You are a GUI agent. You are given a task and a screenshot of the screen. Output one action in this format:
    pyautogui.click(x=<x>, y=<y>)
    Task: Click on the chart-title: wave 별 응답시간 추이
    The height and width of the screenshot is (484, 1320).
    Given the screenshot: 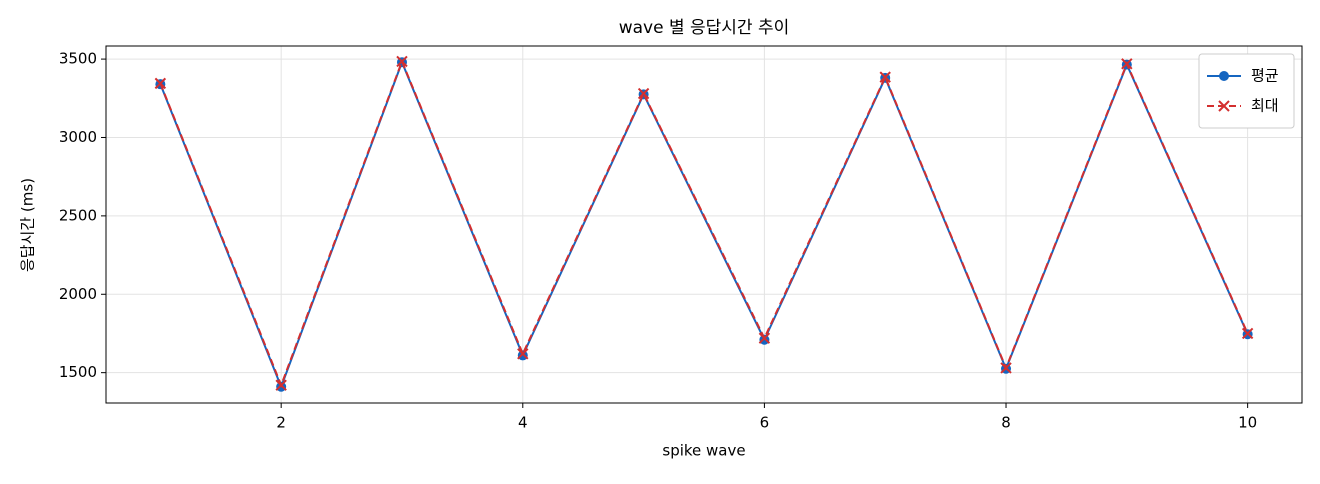 What is the action you would take?
    pyautogui.click(x=704, y=28)
    